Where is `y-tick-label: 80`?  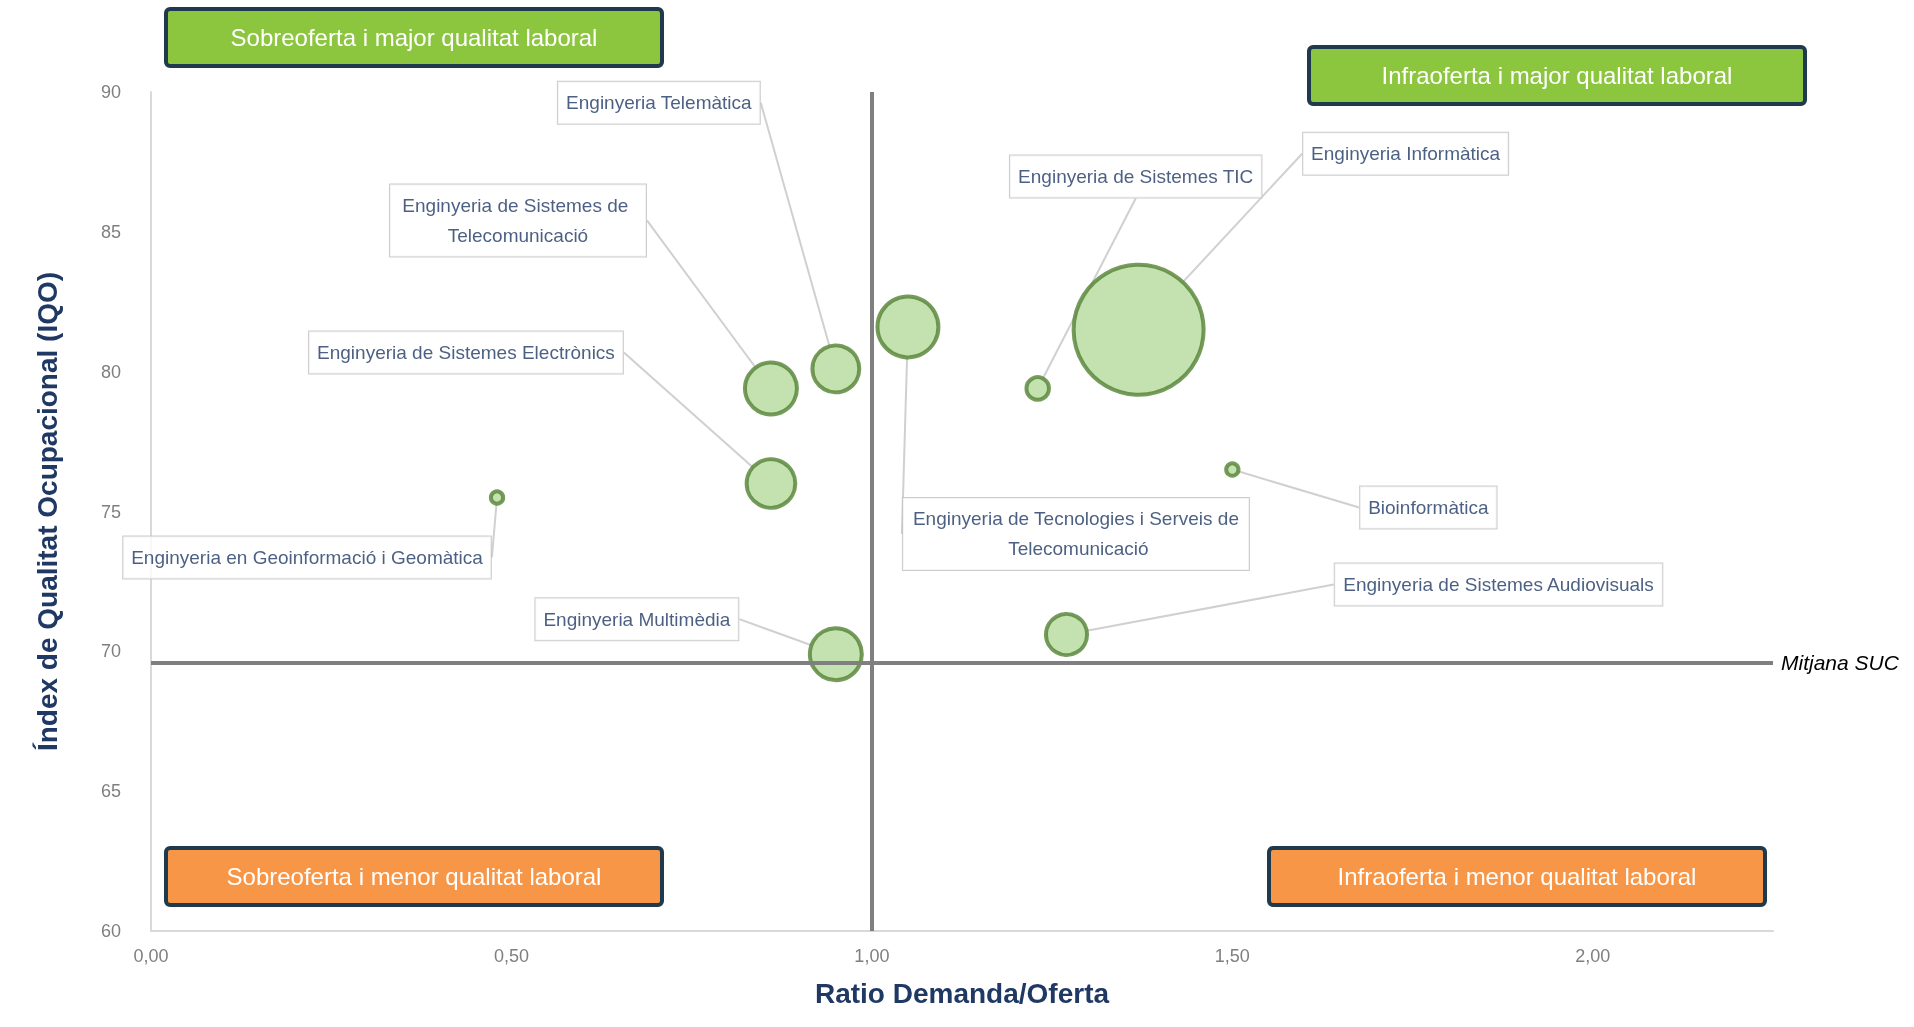
y-tick-label: 80 is located at coordinates (110, 371).